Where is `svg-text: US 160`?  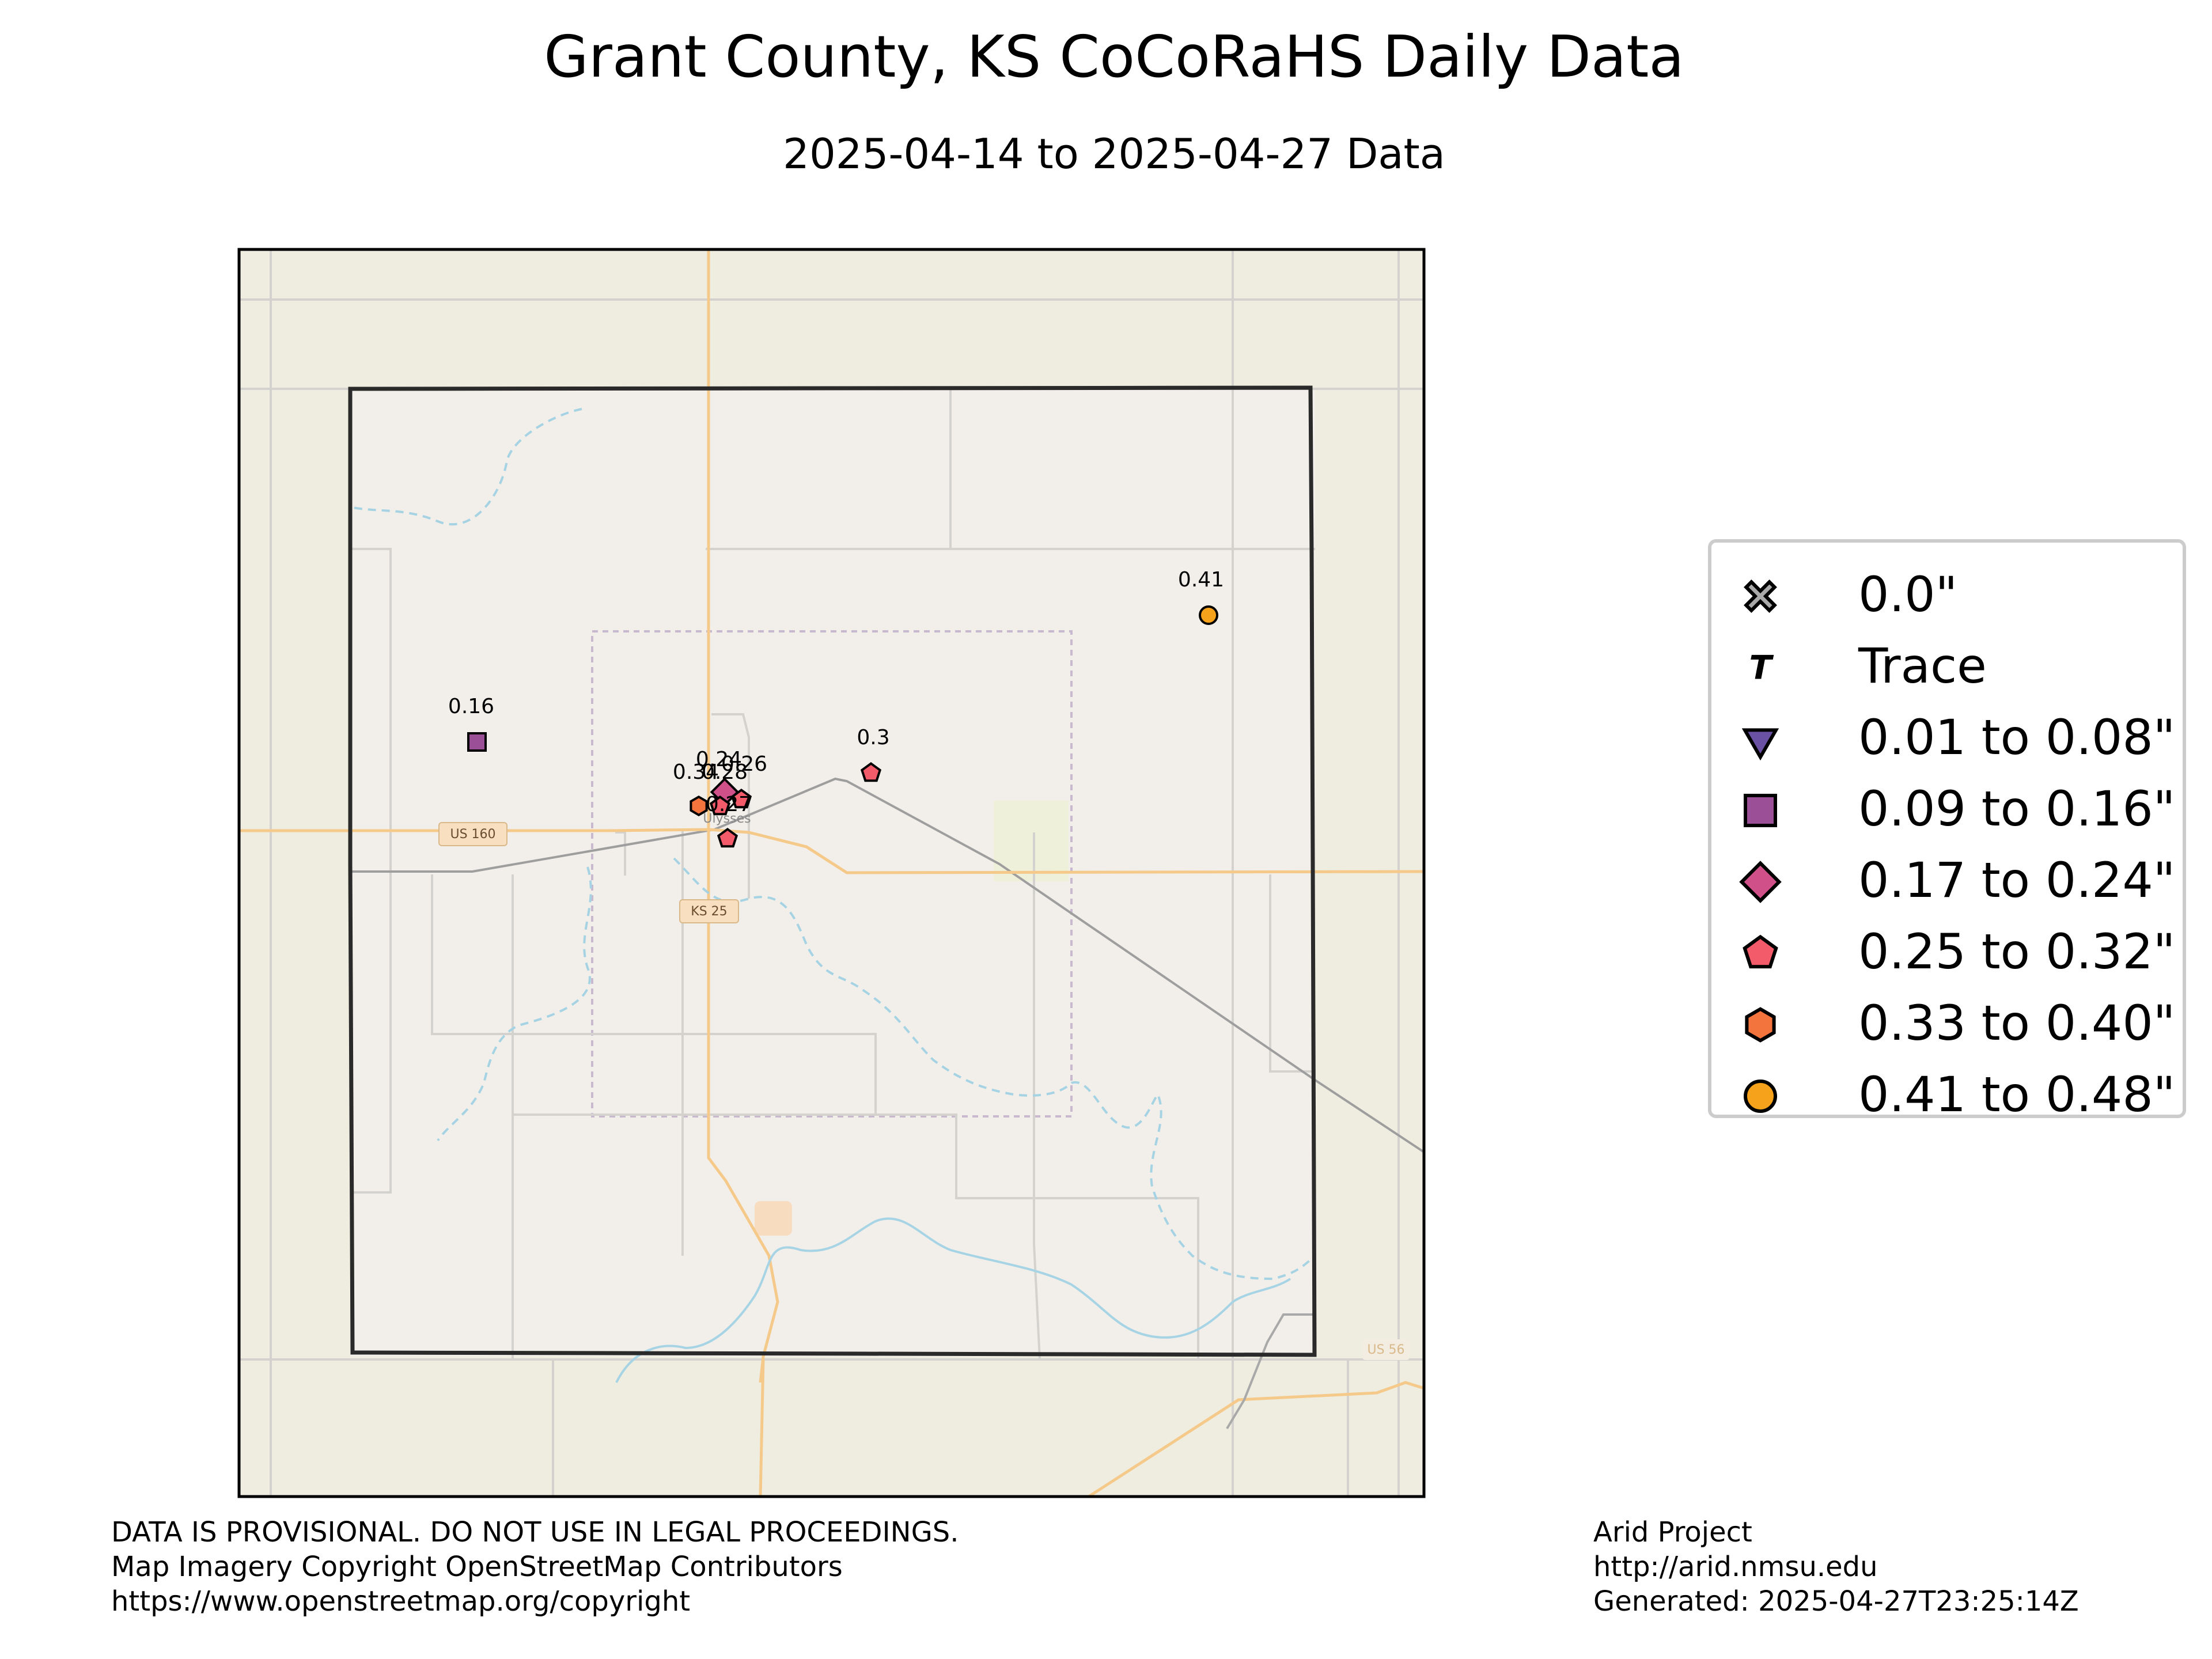
svg-text: US 160 is located at coordinates (472, 834).